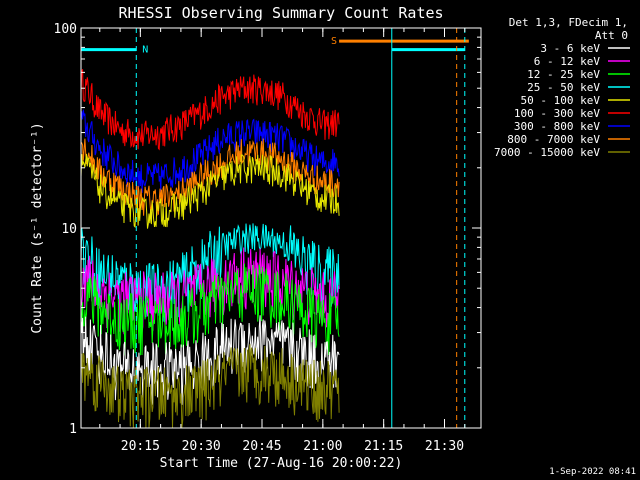 This screenshot has height=480, width=640. I want to click on x-tick-label-4: 21:15, so click(383, 446).